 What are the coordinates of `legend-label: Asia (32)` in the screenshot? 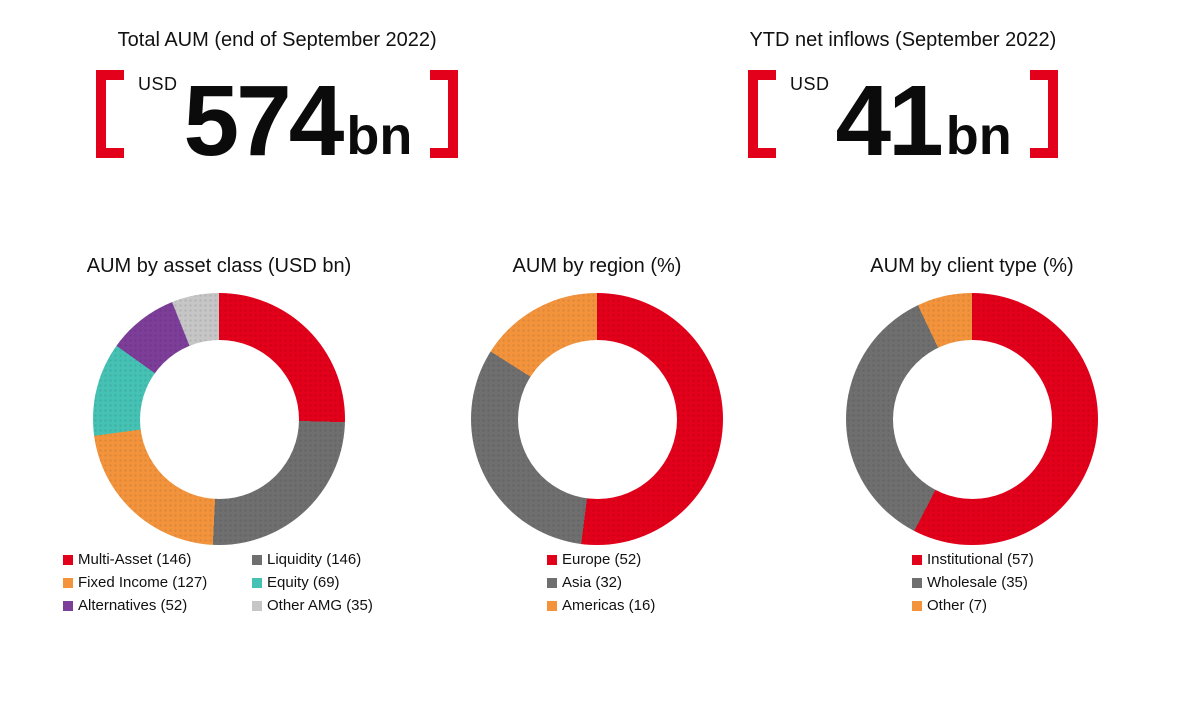 It's located at (592, 582).